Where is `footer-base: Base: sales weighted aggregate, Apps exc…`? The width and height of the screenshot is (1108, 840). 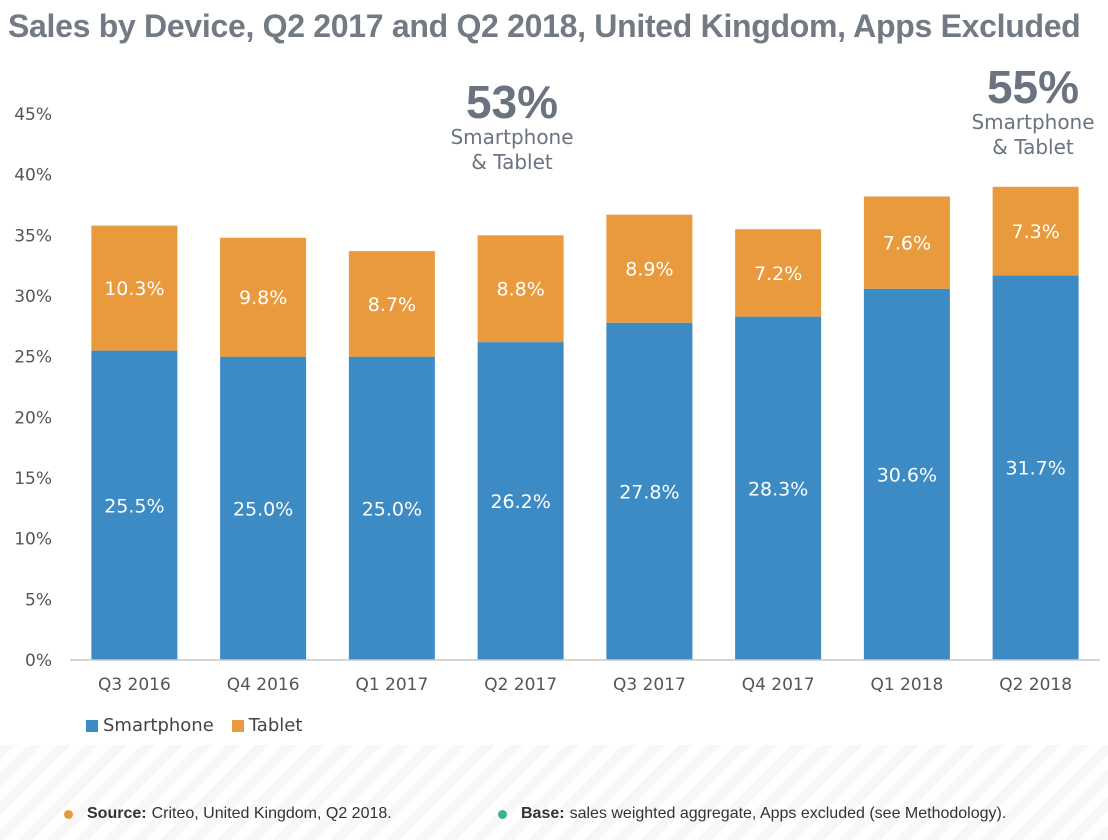
footer-base: Base: sales weighted aggregate, Apps exc… is located at coordinates (752, 814).